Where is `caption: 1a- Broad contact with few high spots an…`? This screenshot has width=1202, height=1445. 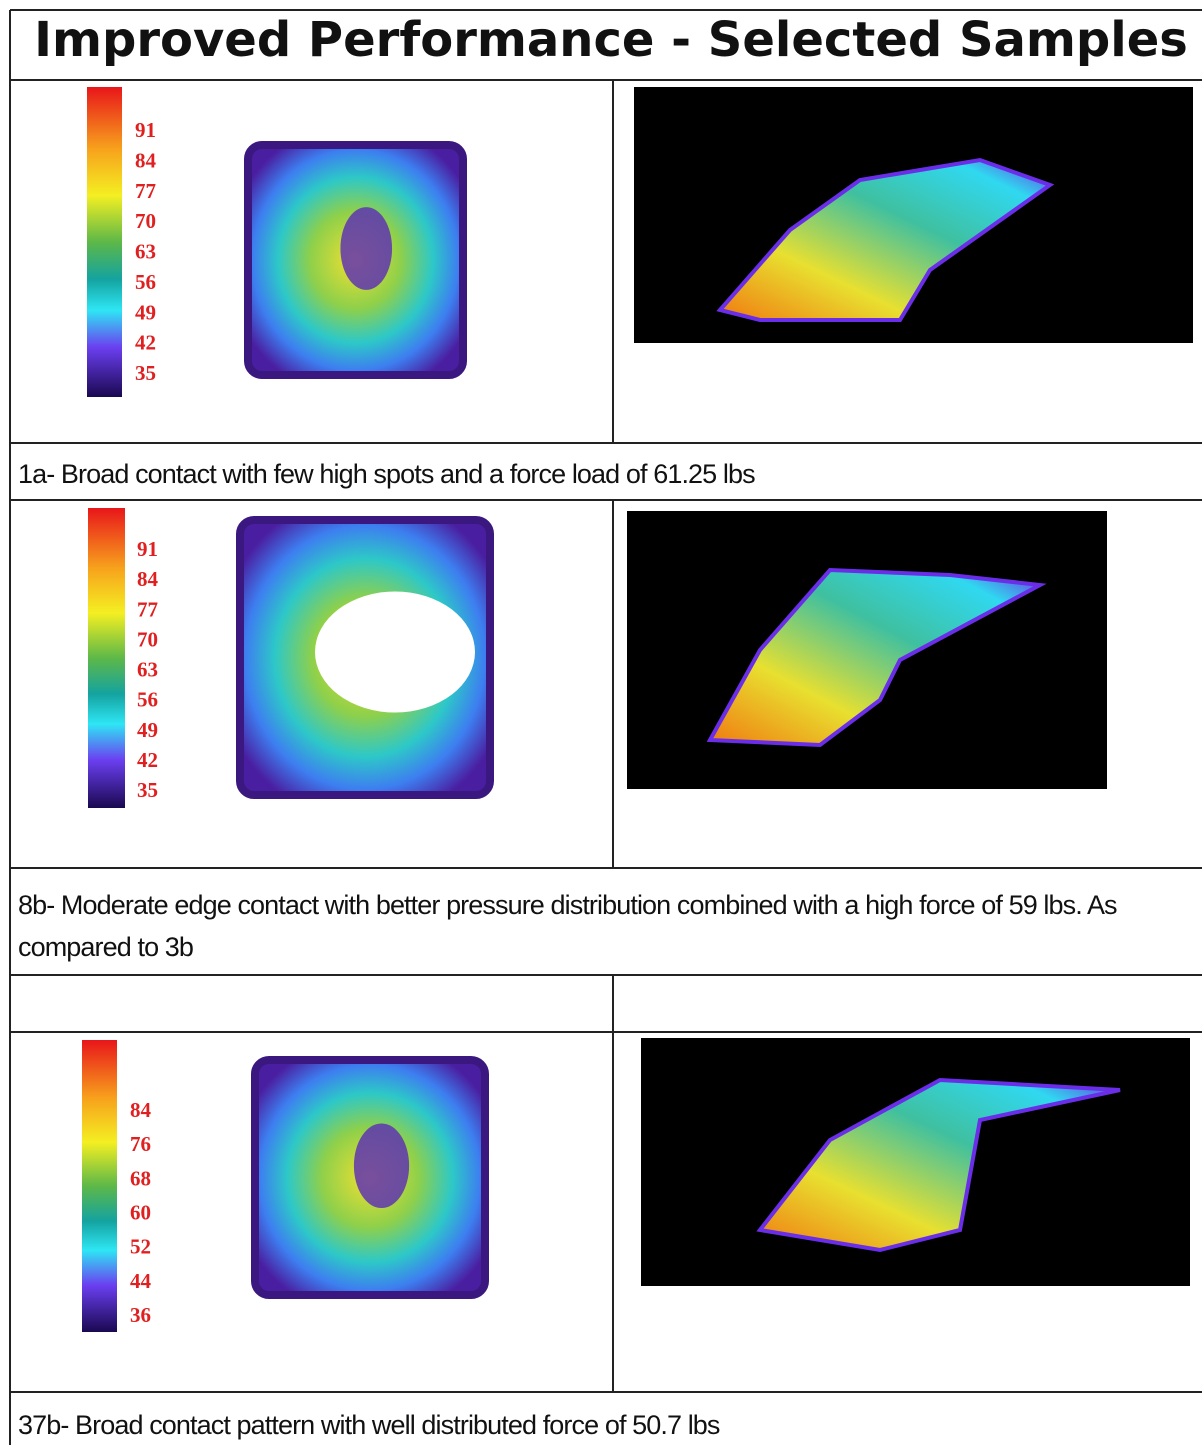
caption: 1a- Broad contact with few high spots an… is located at coordinates (387, 474).